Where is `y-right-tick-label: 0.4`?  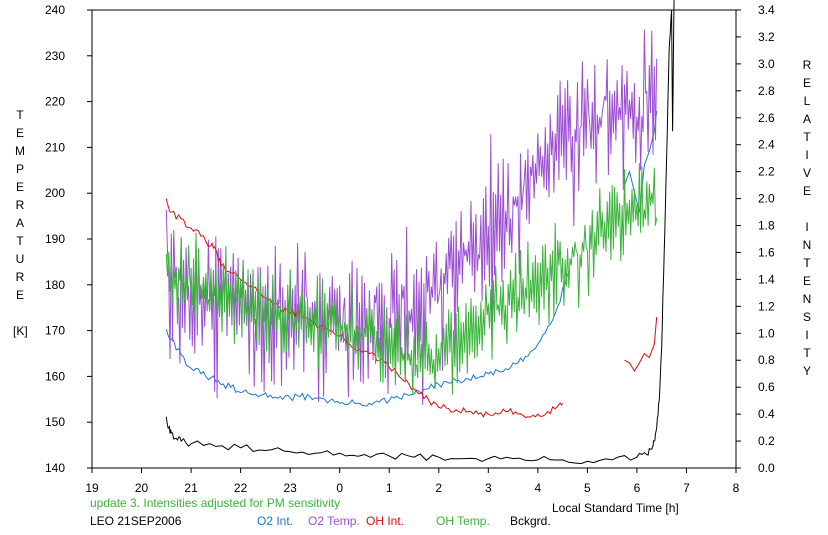 y-right-tick-label: 0.4 is located at coordinates (766, 414).